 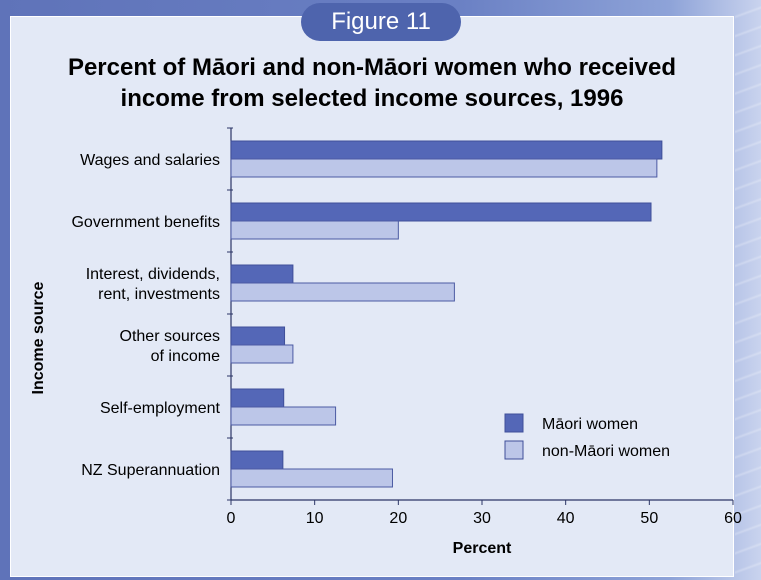 What do you see at coordinates (159, 294) in the screenshot?
I see `category-label: rent, investments` at bounding box center [159, 294].